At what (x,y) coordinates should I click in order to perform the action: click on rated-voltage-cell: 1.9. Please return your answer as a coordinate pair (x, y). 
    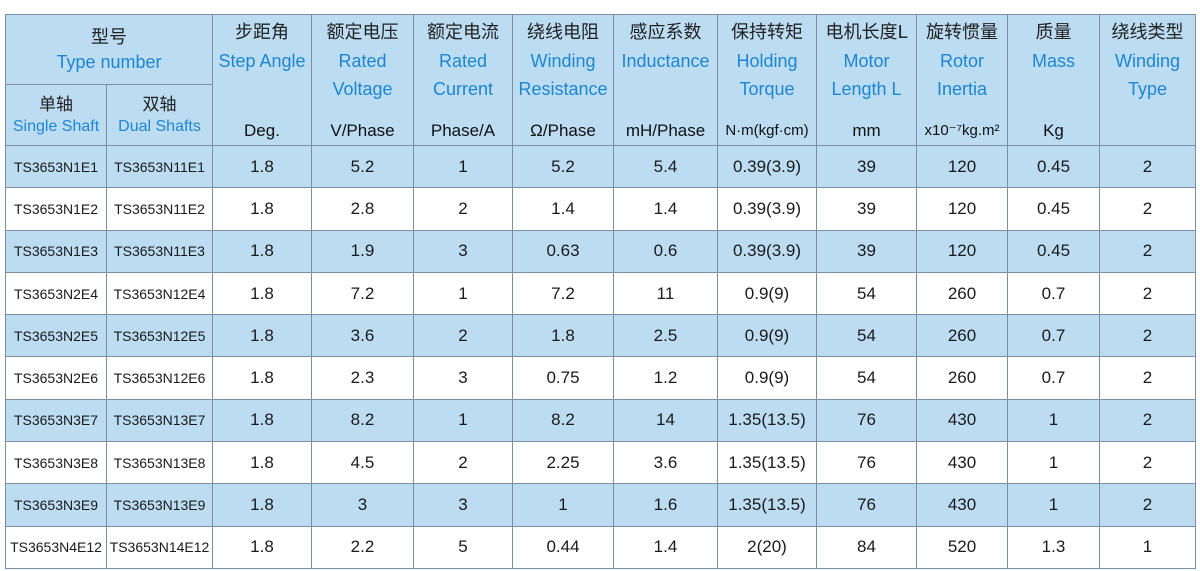
    Looking at the image, I should click on (362, 251).